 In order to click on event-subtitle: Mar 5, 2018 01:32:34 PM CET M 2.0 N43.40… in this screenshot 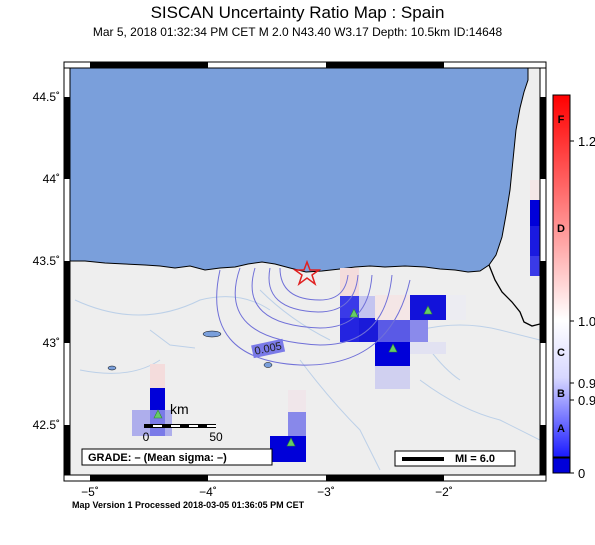, I will do `click(297, 32)`.